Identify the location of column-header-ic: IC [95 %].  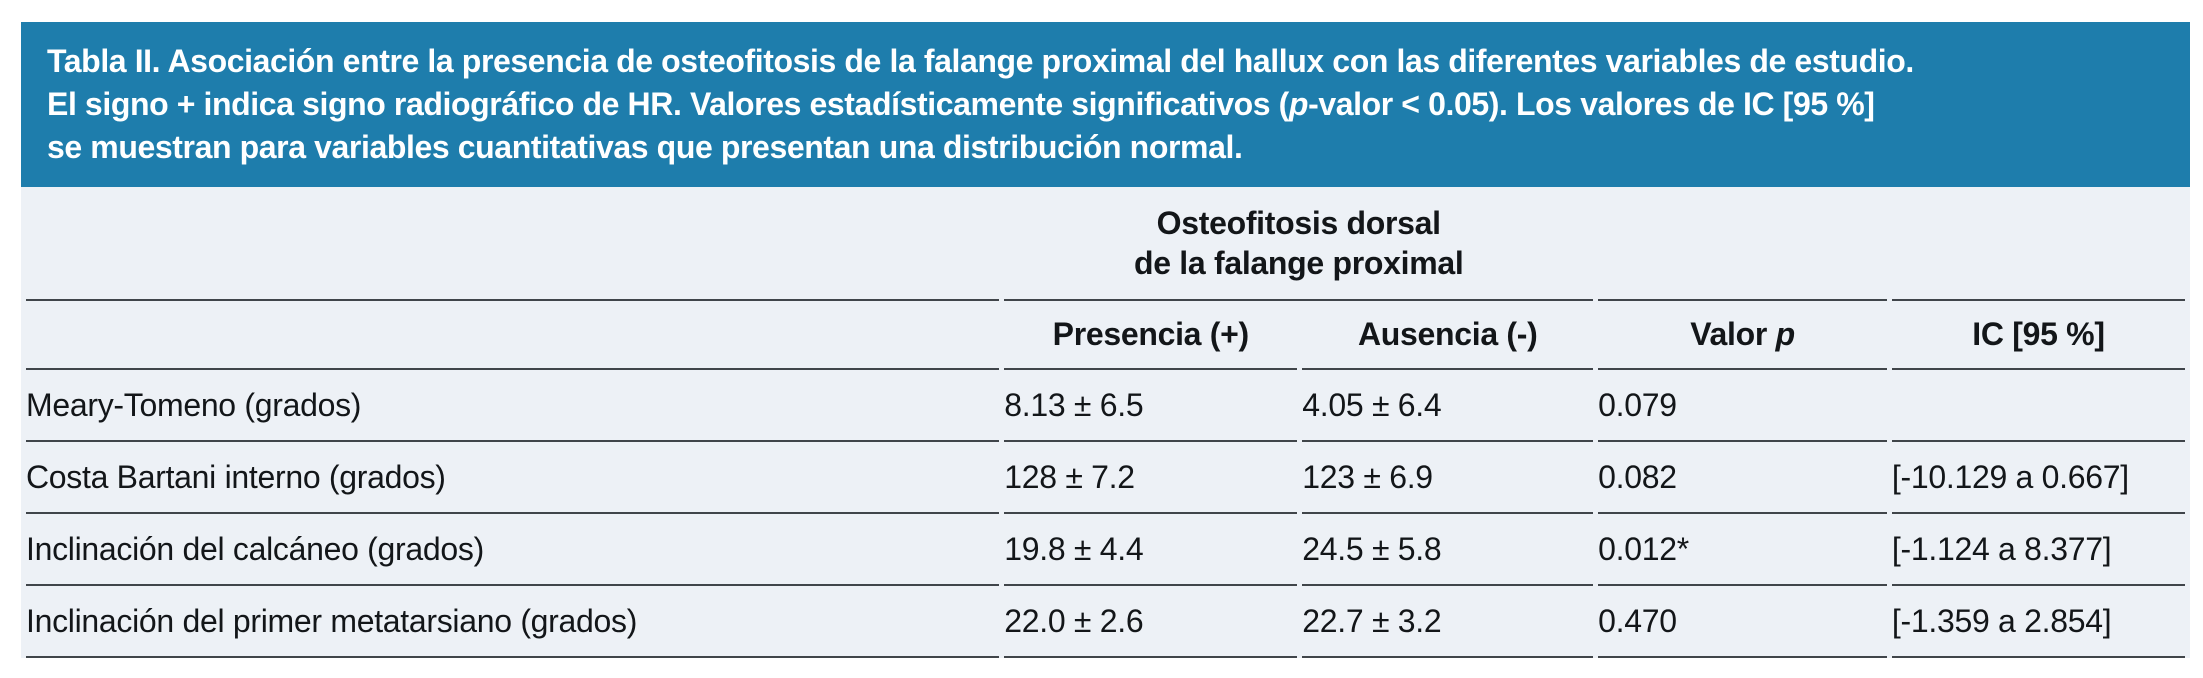
(2038, 335).